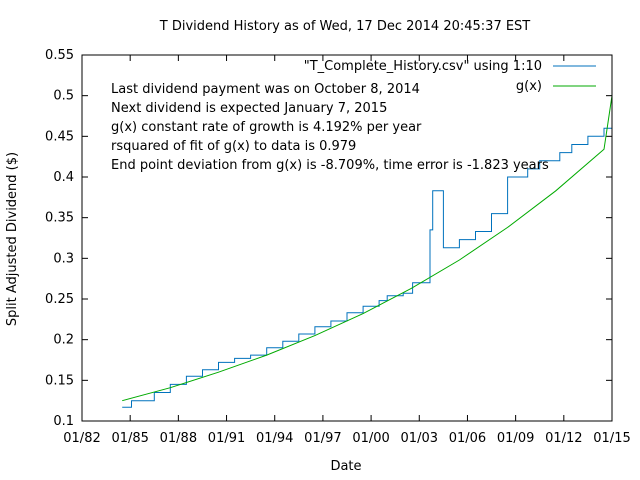 The image size is (640, 480). What do you see at coordinates (611, 438) in the screenshot?
I see `x-tick-label: 01/15` at bounding box center [611, 438].